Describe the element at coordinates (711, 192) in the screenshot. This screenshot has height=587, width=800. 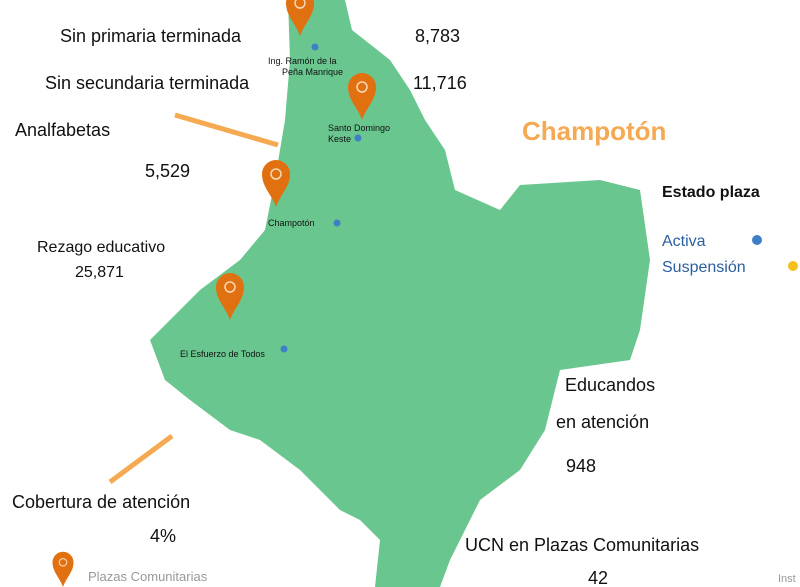
I see `legend-title: Estado plaza` at that location.